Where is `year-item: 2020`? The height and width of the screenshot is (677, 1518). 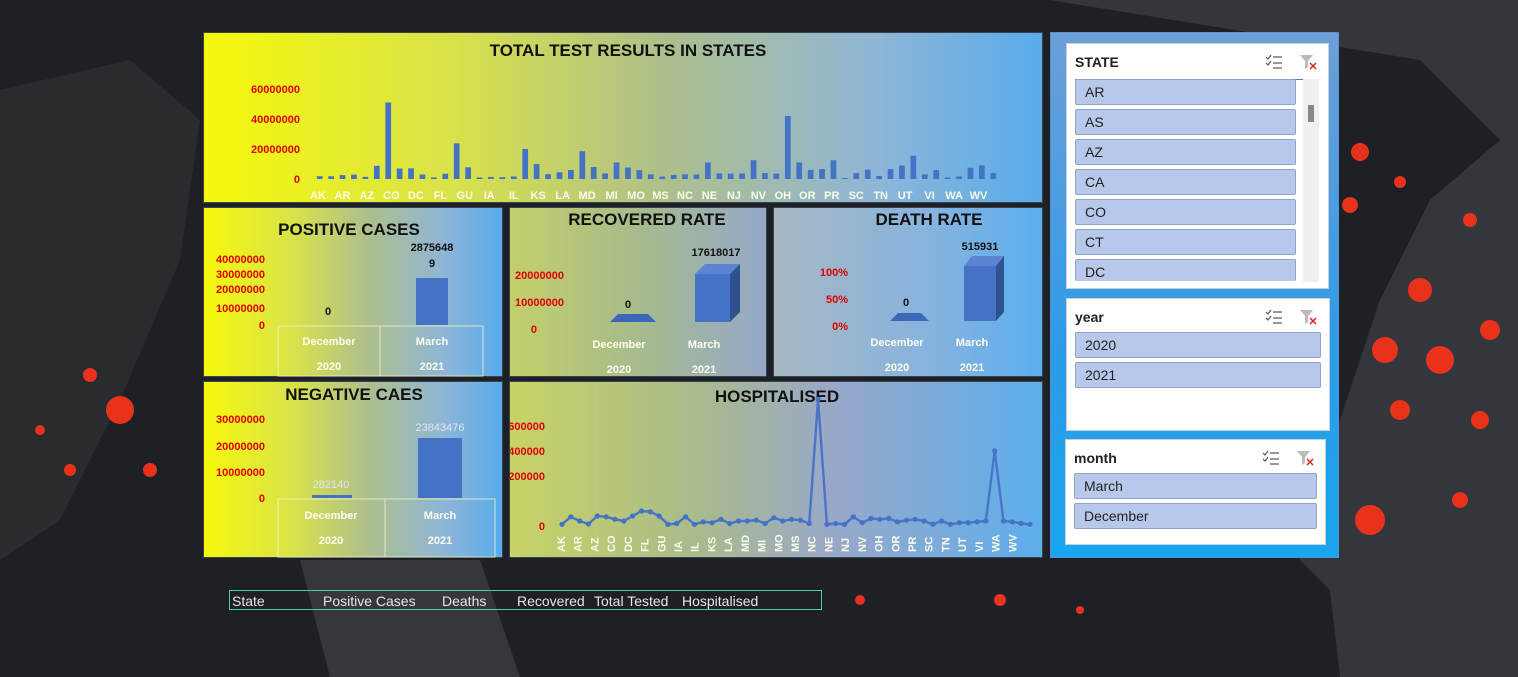 year-item: 2020 is located at coordinates (1198, 345).